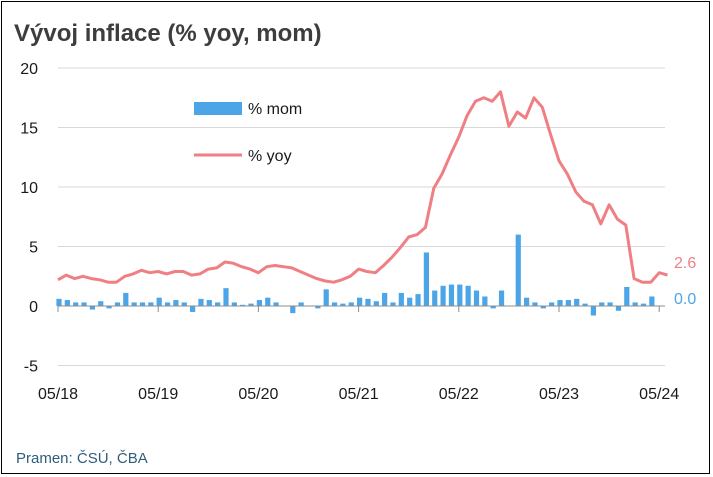 The image size is (713, 477). Describe the element at coordinates (459, 394) in the screenshot. I see `x-tick-label: 05/22` at that location.